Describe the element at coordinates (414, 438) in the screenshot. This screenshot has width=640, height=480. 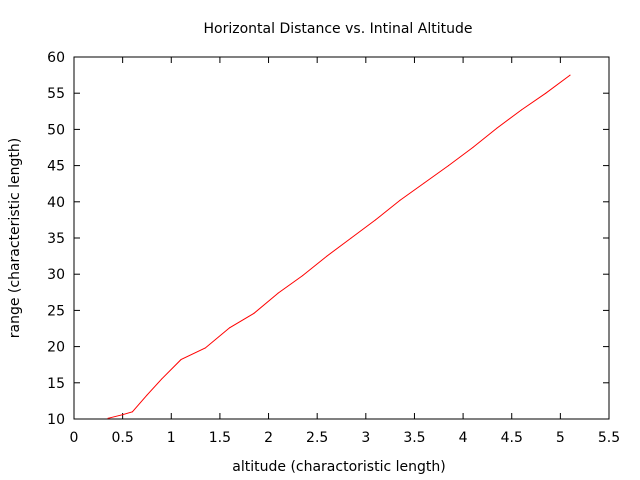
I see `x-tick-label: 3.5` at that location.